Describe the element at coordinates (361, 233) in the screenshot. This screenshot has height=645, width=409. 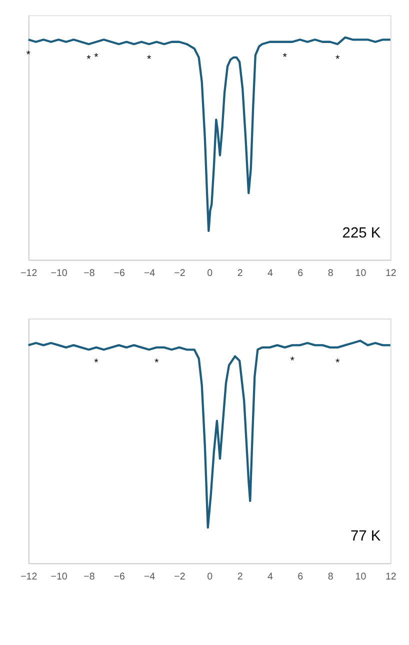
I see `annotation: 225 K` at that location.